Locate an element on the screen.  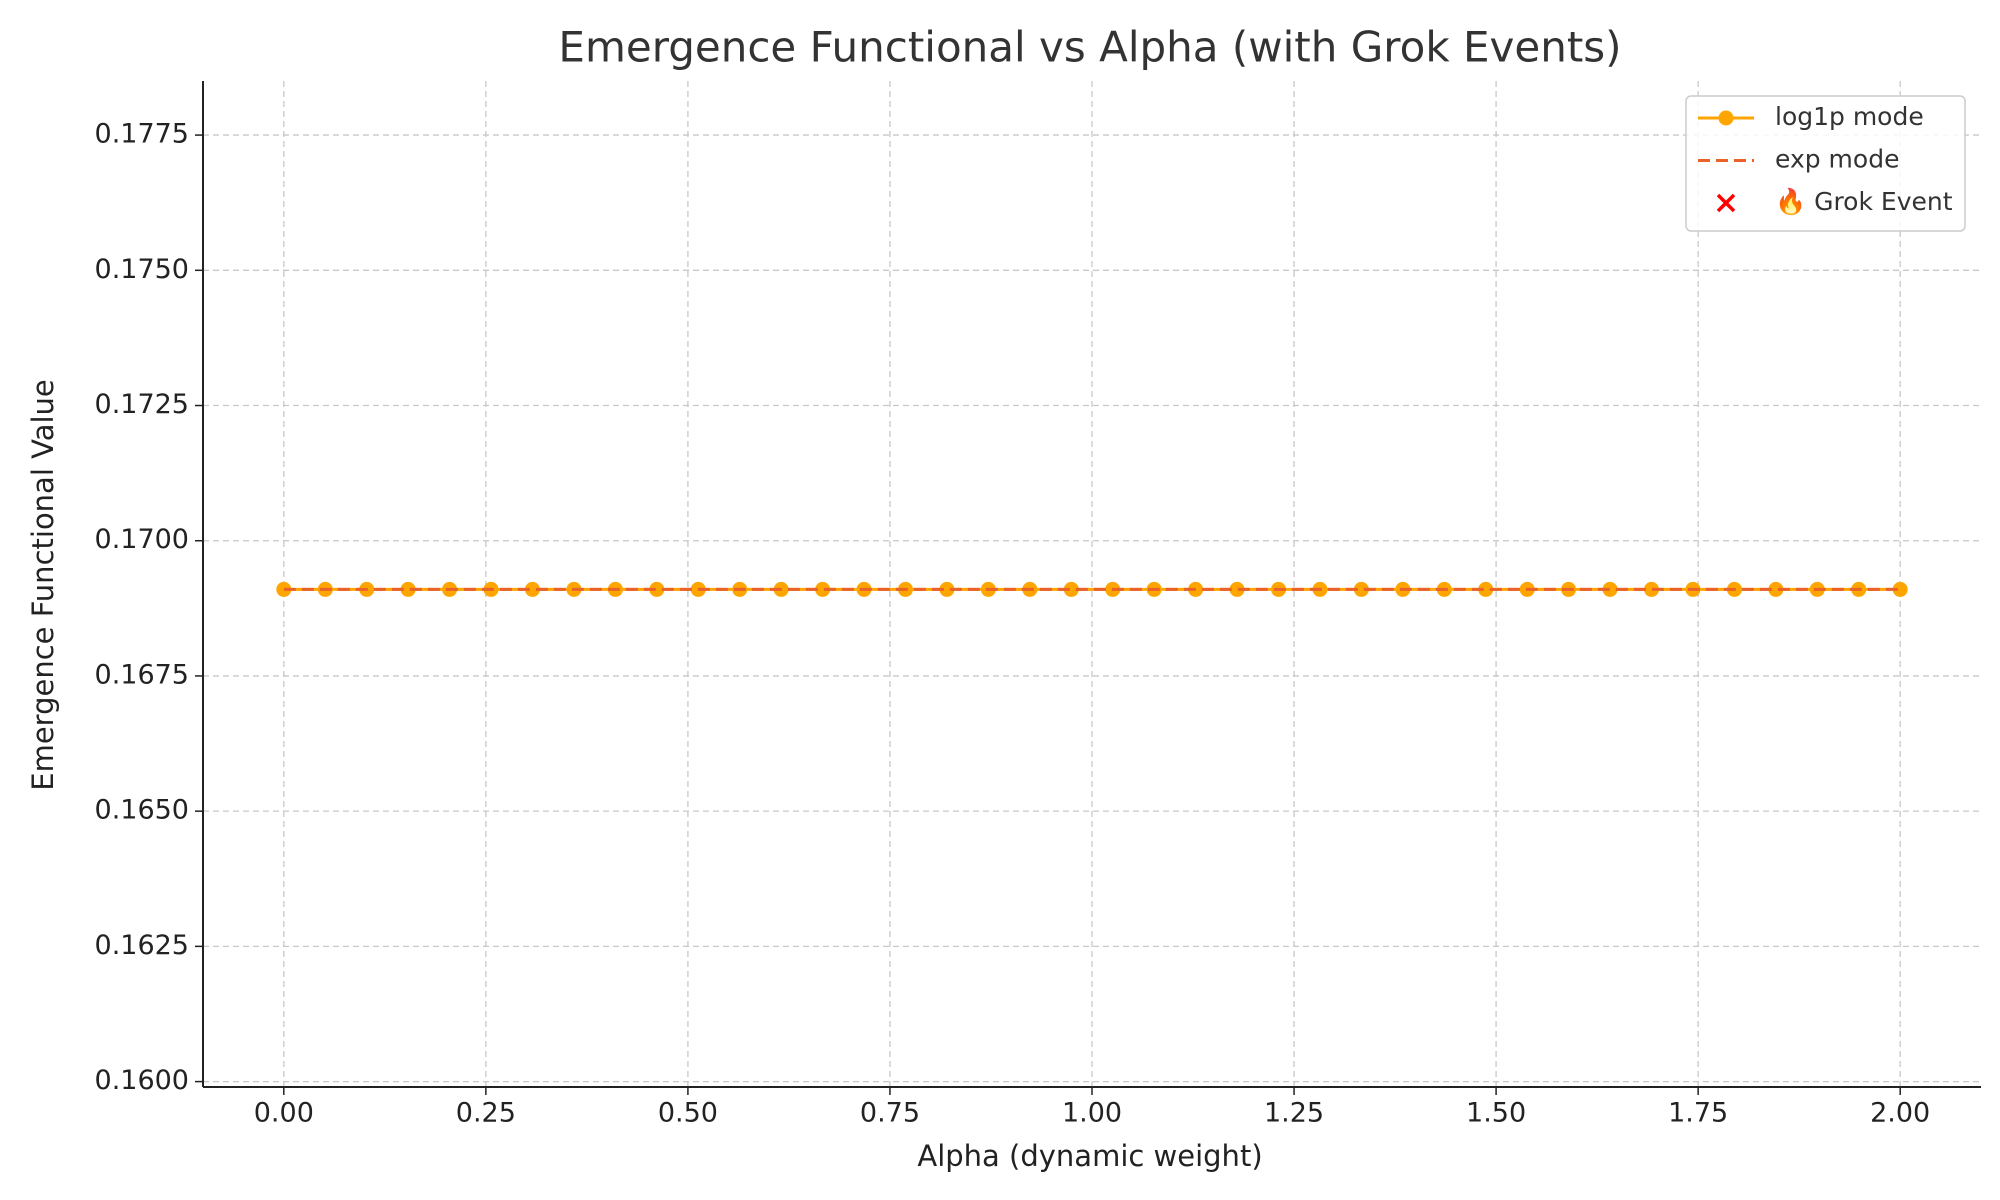
y-tick-label: 0.1675 is located at coordinates (142, 674).